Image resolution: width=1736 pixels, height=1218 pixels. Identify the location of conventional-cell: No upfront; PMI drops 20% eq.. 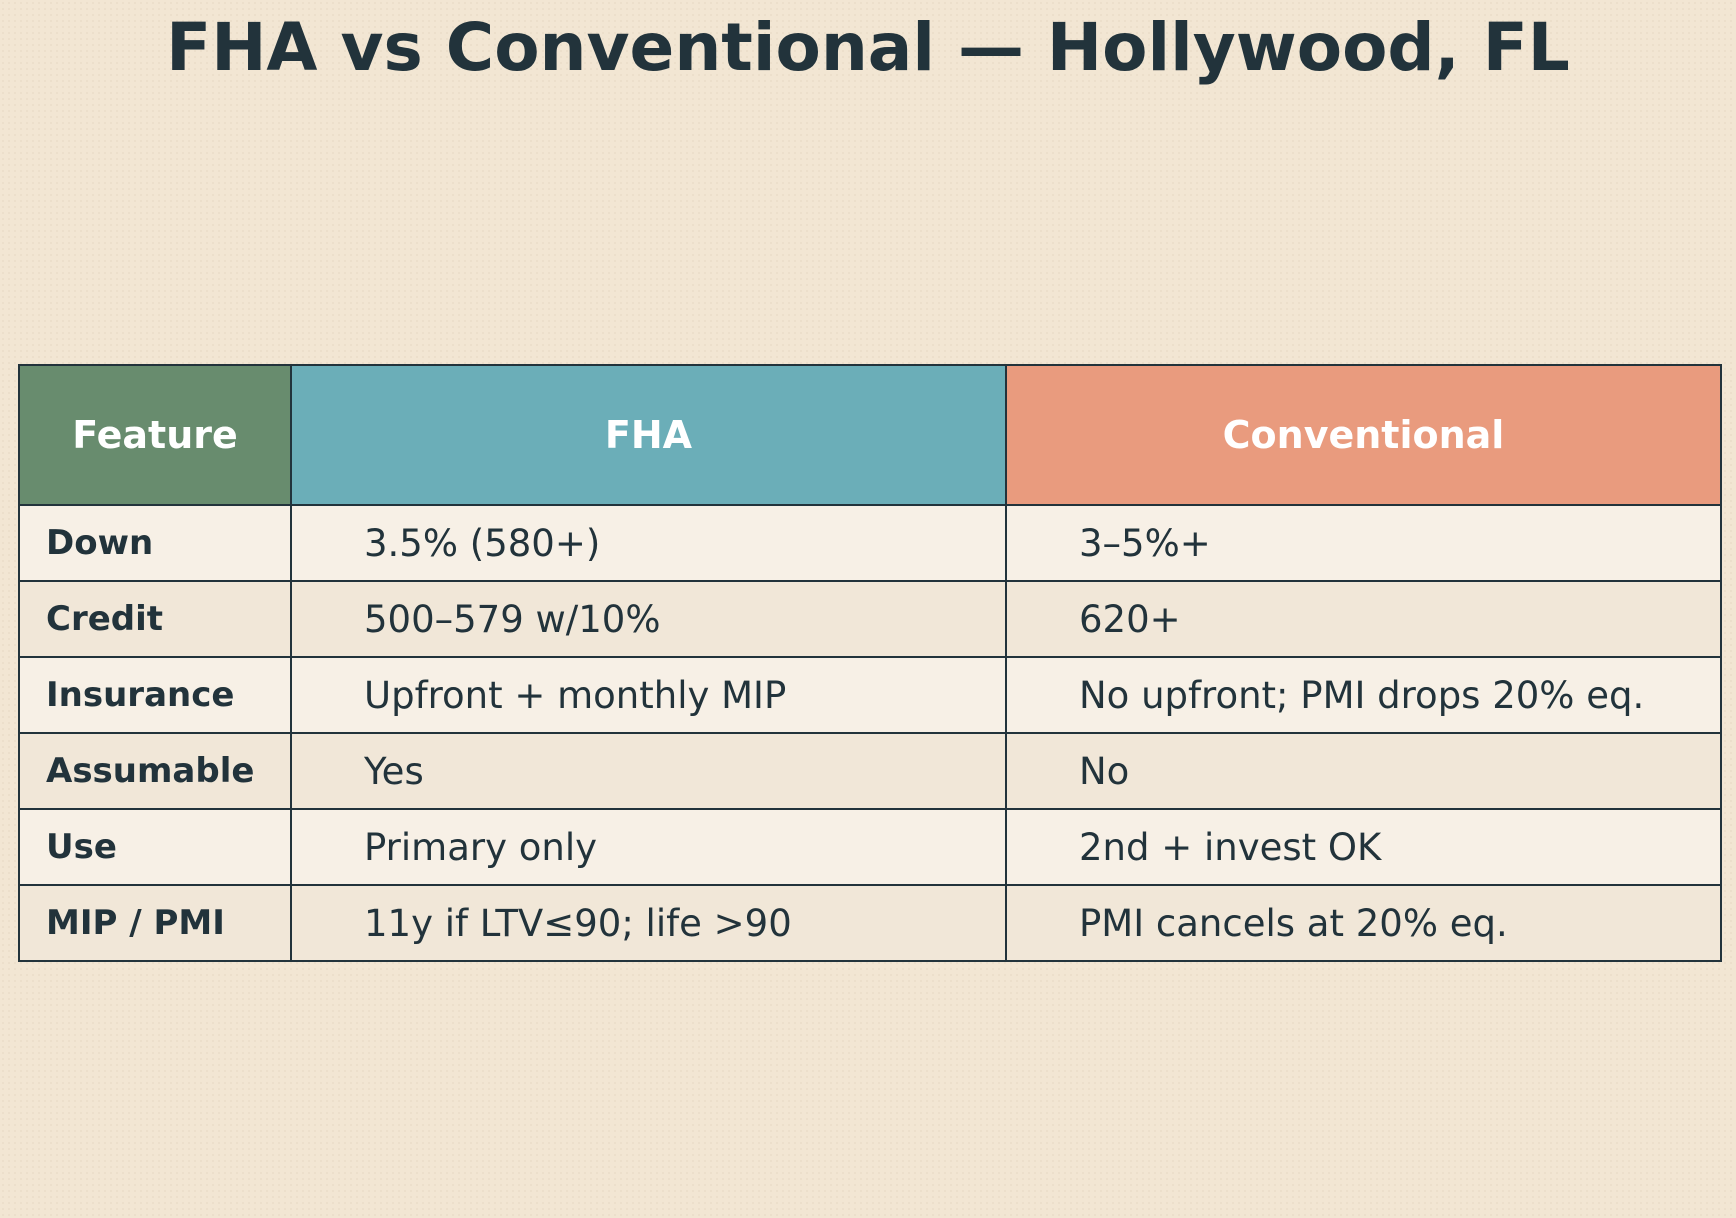
(1363, 695).